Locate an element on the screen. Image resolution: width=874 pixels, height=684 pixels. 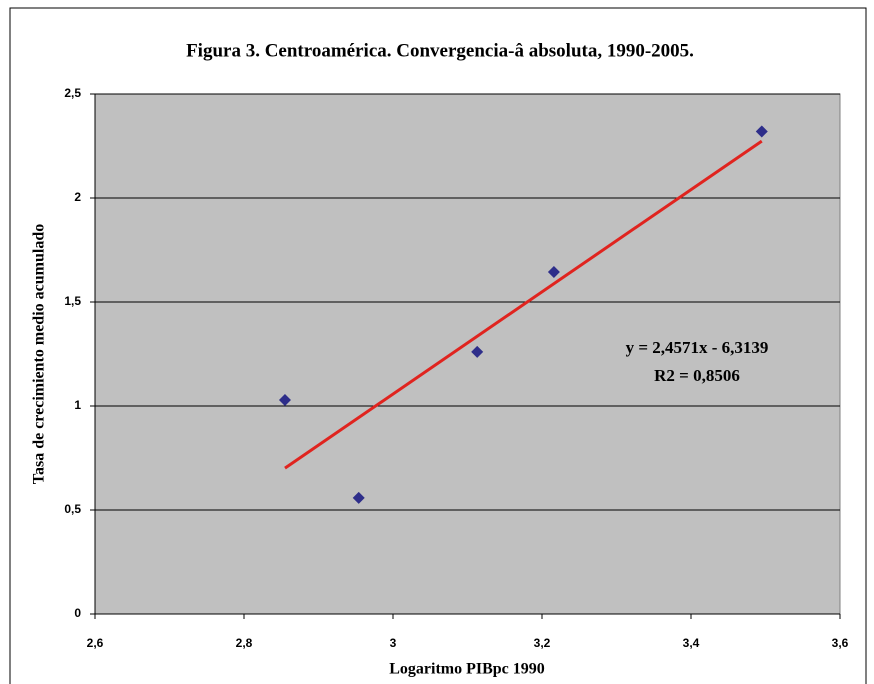
y-tick-label: 2,5 is located at coordinates (72, 93).